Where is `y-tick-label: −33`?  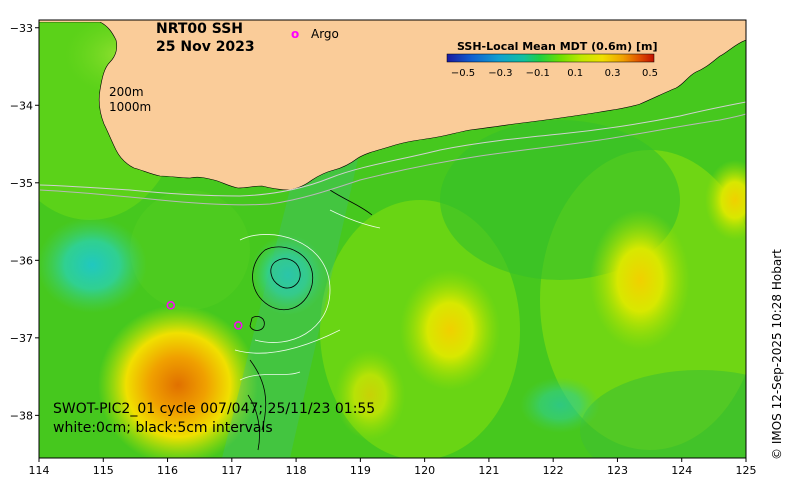 y-tick-label: −33 is located at coordinates (21, 28).